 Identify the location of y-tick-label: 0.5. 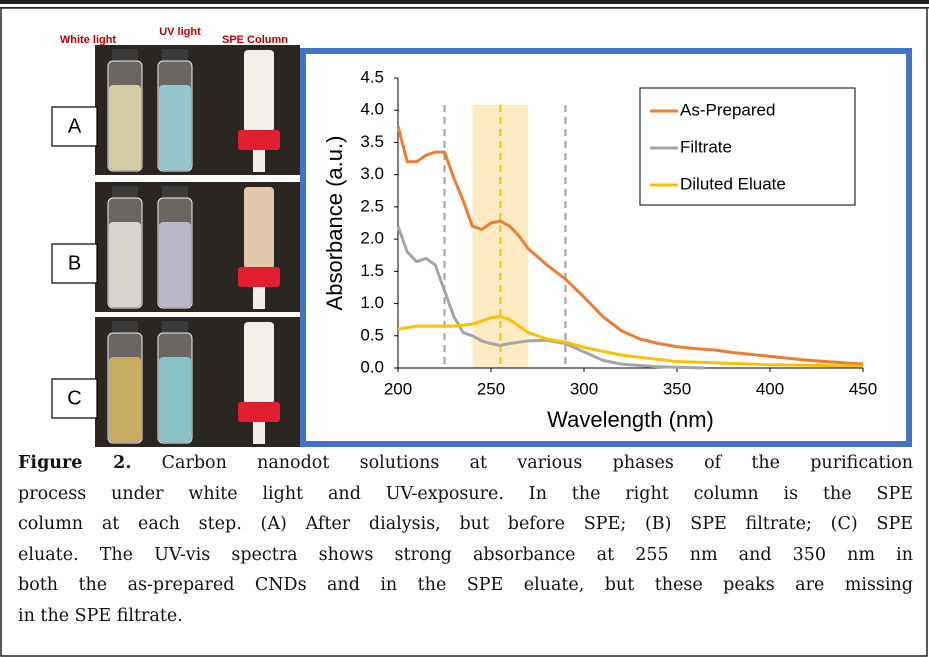
(372, 334).